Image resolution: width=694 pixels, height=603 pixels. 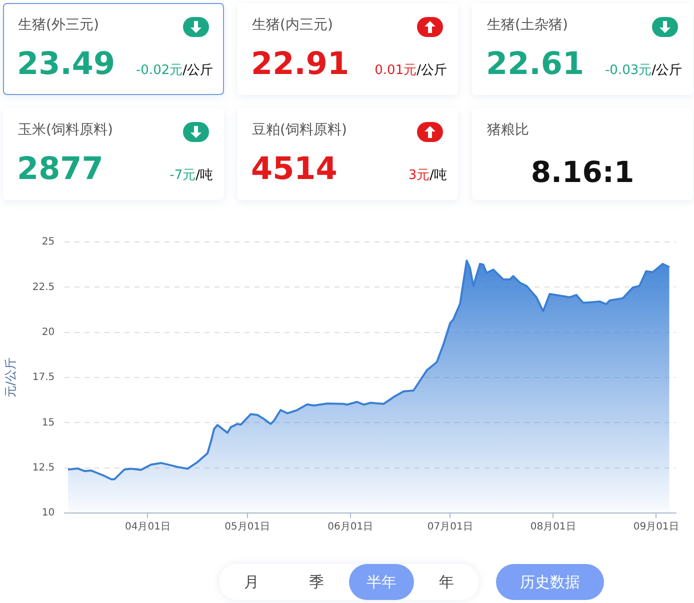 What do you see at coordinates (351, 527) in the screenshot?
I see `x-tick-label: 06月01日` at bounding box center [351, 527].